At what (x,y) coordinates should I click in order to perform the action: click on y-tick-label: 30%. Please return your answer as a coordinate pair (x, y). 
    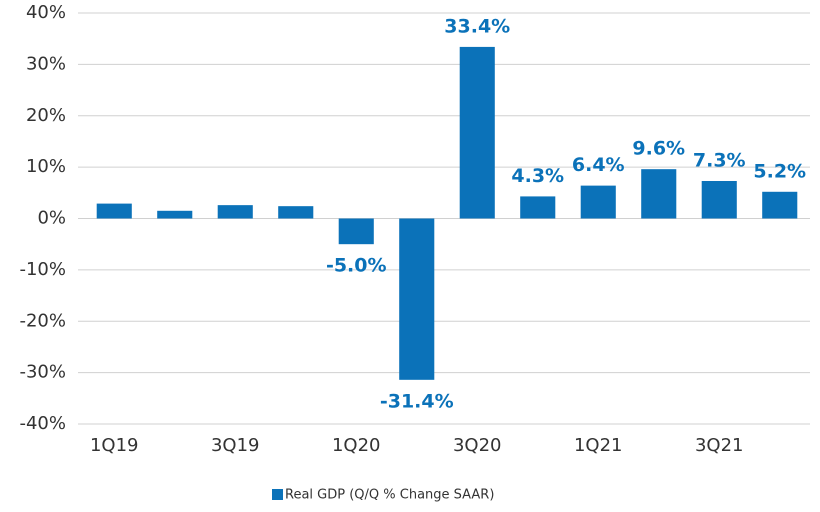
    Looking at the image, I should click on (46, 63).